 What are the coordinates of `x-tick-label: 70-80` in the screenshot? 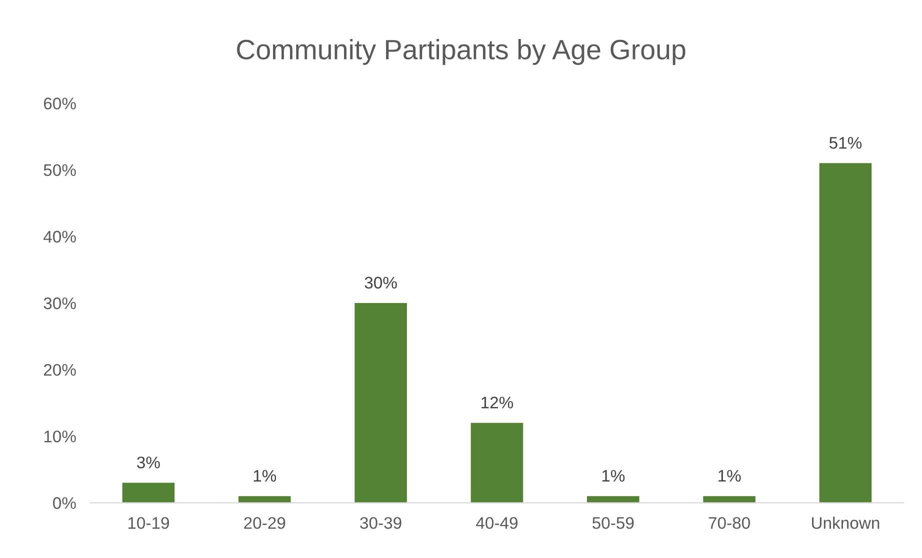 It's located at (729, 523).